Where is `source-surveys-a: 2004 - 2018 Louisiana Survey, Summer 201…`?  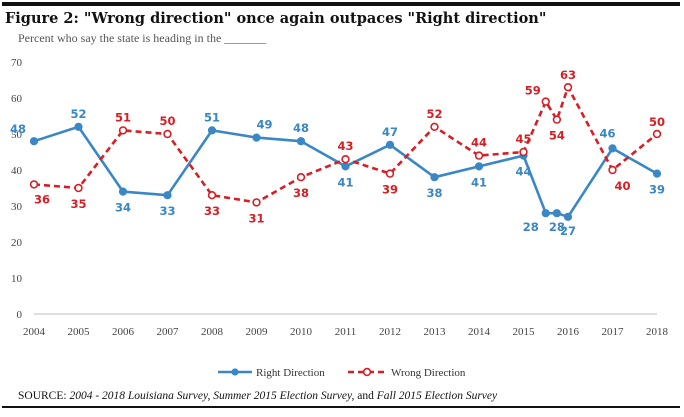
source-surveys-a: 2004 - 2018 Louisiana Survey, Summer 201… is located at coordinates (212, 396).